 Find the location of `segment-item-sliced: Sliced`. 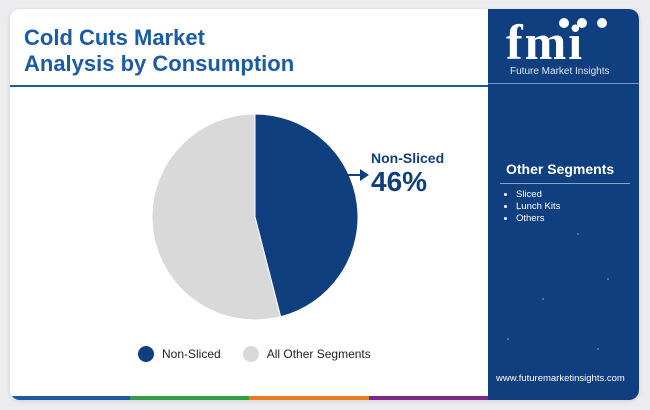

segment-item-sliced: Sliced is located at coordinates (538, 195).